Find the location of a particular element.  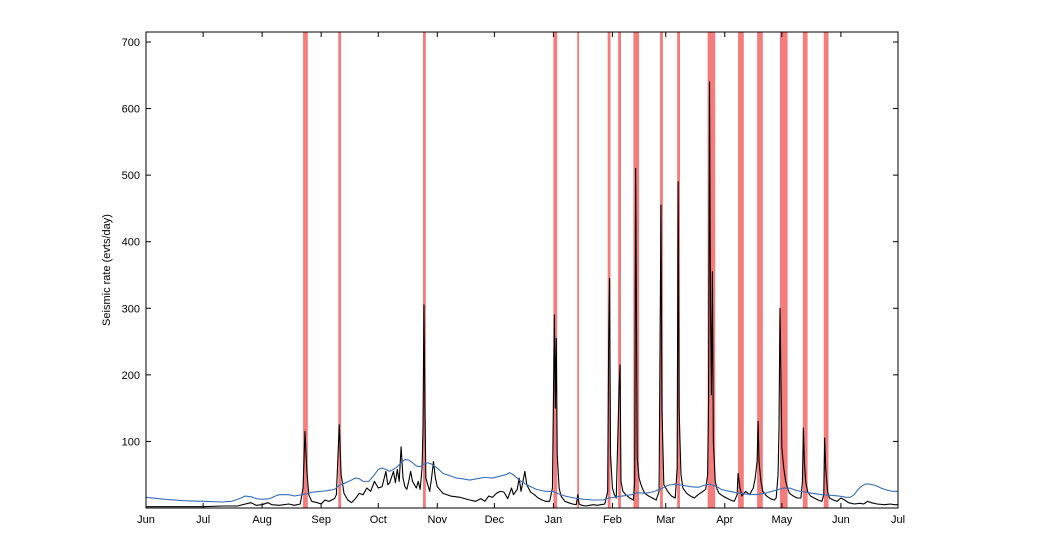

x-tick-label: Aug is located at coordinates (262, 520).